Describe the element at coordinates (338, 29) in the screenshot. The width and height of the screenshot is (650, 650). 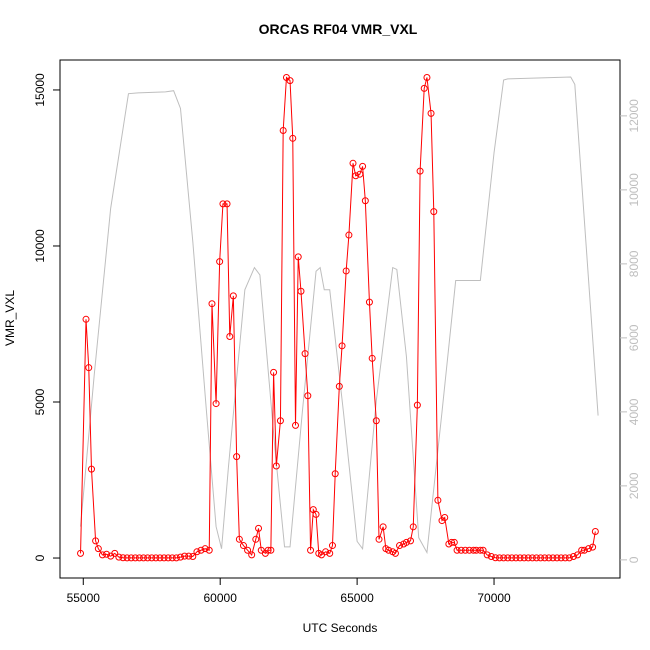
I see `chart-title: ORCAS RF04 VMR_VXL` at that location.